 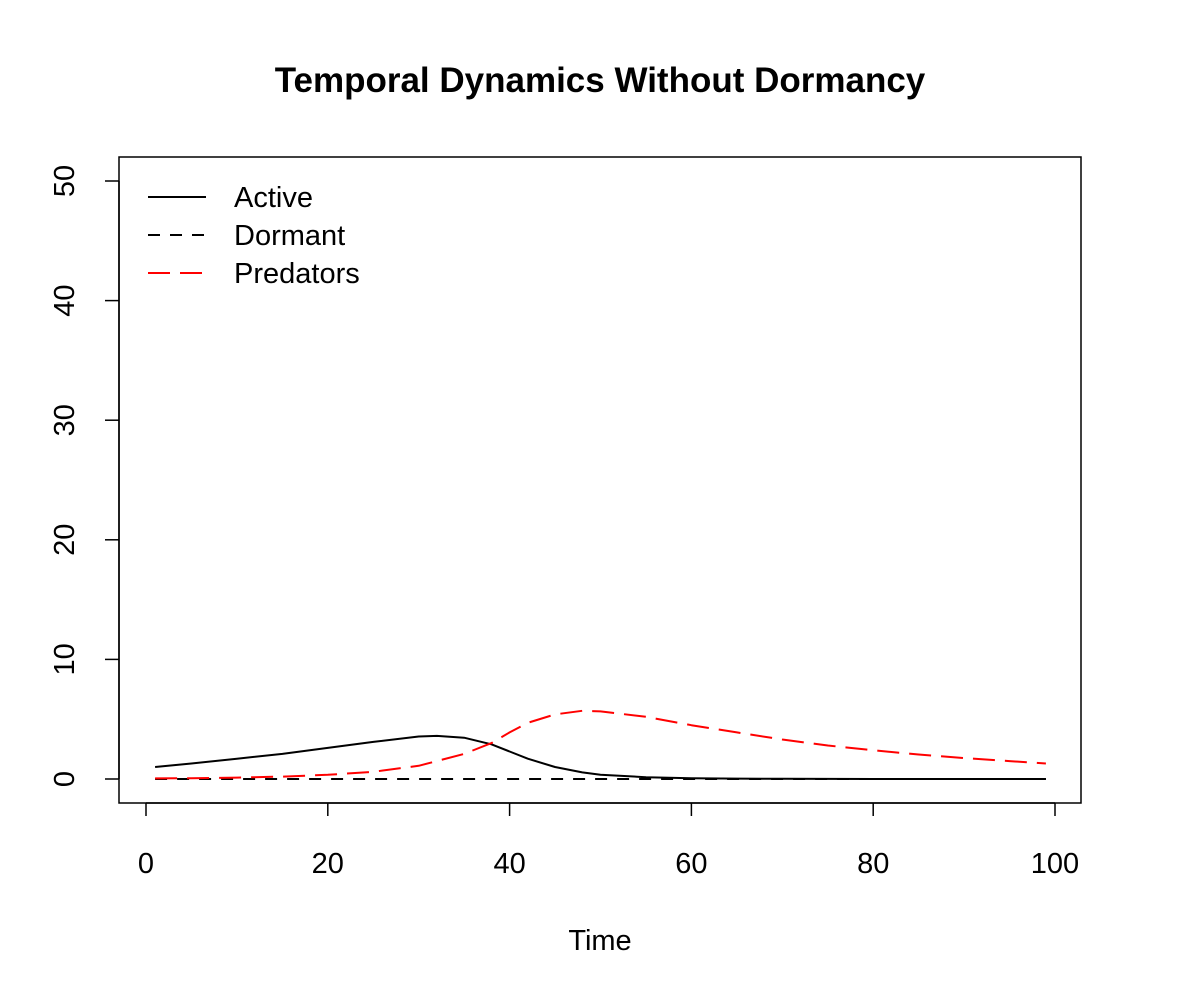 I want to click on series-line-predators, so click(x=600, y=744).